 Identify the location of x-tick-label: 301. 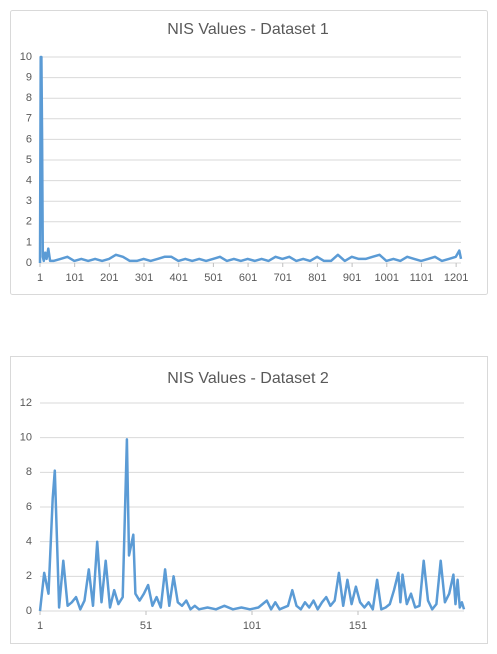
(144, 278).